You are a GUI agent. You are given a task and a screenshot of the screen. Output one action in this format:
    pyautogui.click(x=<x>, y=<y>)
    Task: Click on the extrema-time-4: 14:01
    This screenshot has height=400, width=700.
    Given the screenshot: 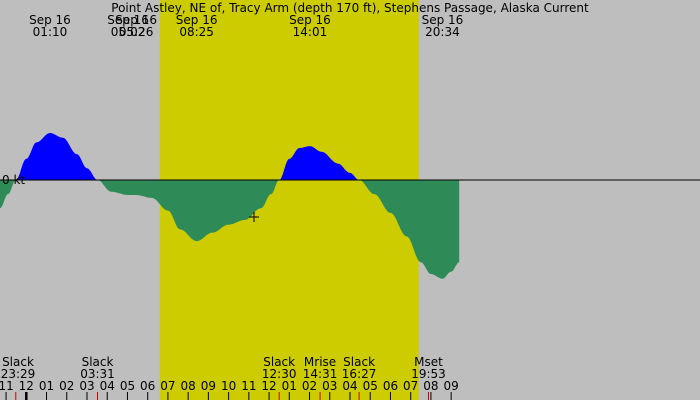 What is the action you would take?
    pyautogui.click(x=310, y=32)
    